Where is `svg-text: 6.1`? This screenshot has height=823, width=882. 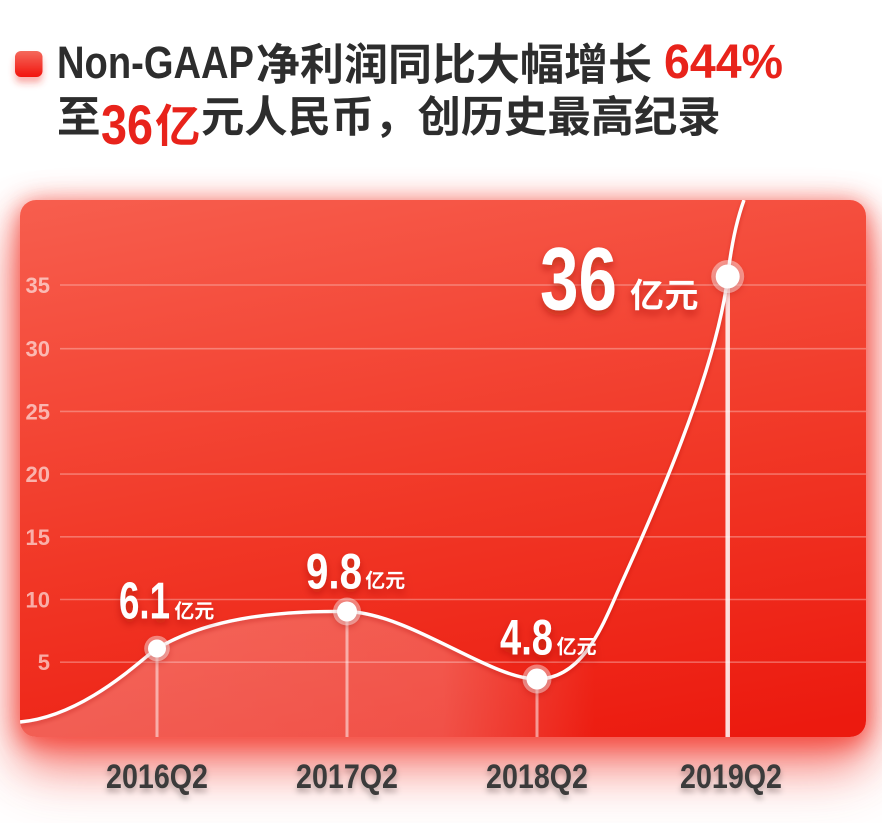 svg-text: 6.1 is located at coordinates (144, 602).